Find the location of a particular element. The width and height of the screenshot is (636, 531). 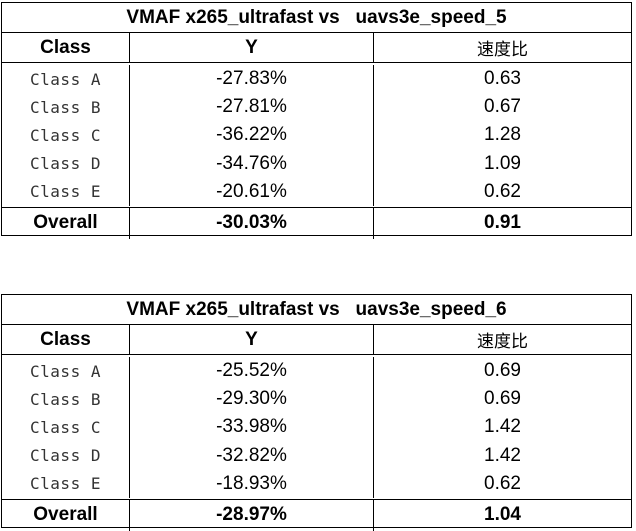

table-row: Class C -33.98% 1.42 is located at coordinates (316, 427).